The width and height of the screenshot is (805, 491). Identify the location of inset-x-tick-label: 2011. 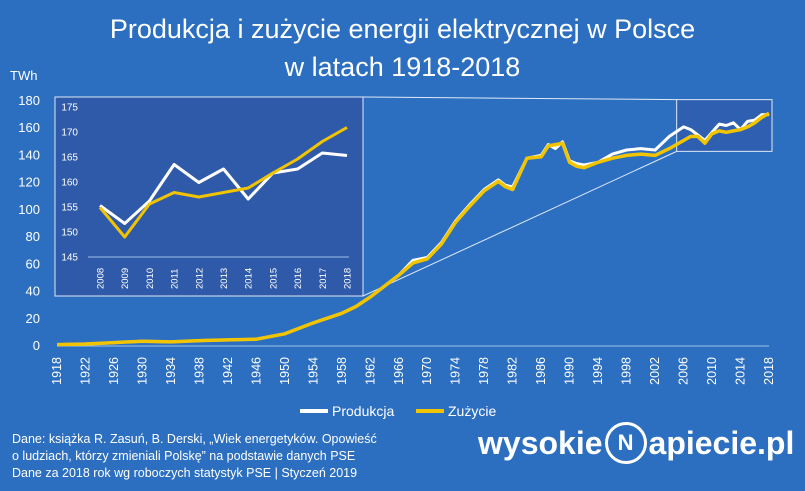
(175, 279).